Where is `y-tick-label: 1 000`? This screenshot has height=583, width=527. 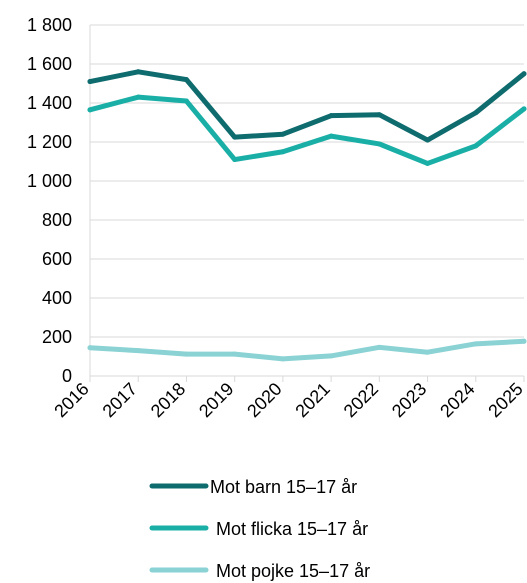 y-tick-label: 1 000 is located at coordinates (49, 181).